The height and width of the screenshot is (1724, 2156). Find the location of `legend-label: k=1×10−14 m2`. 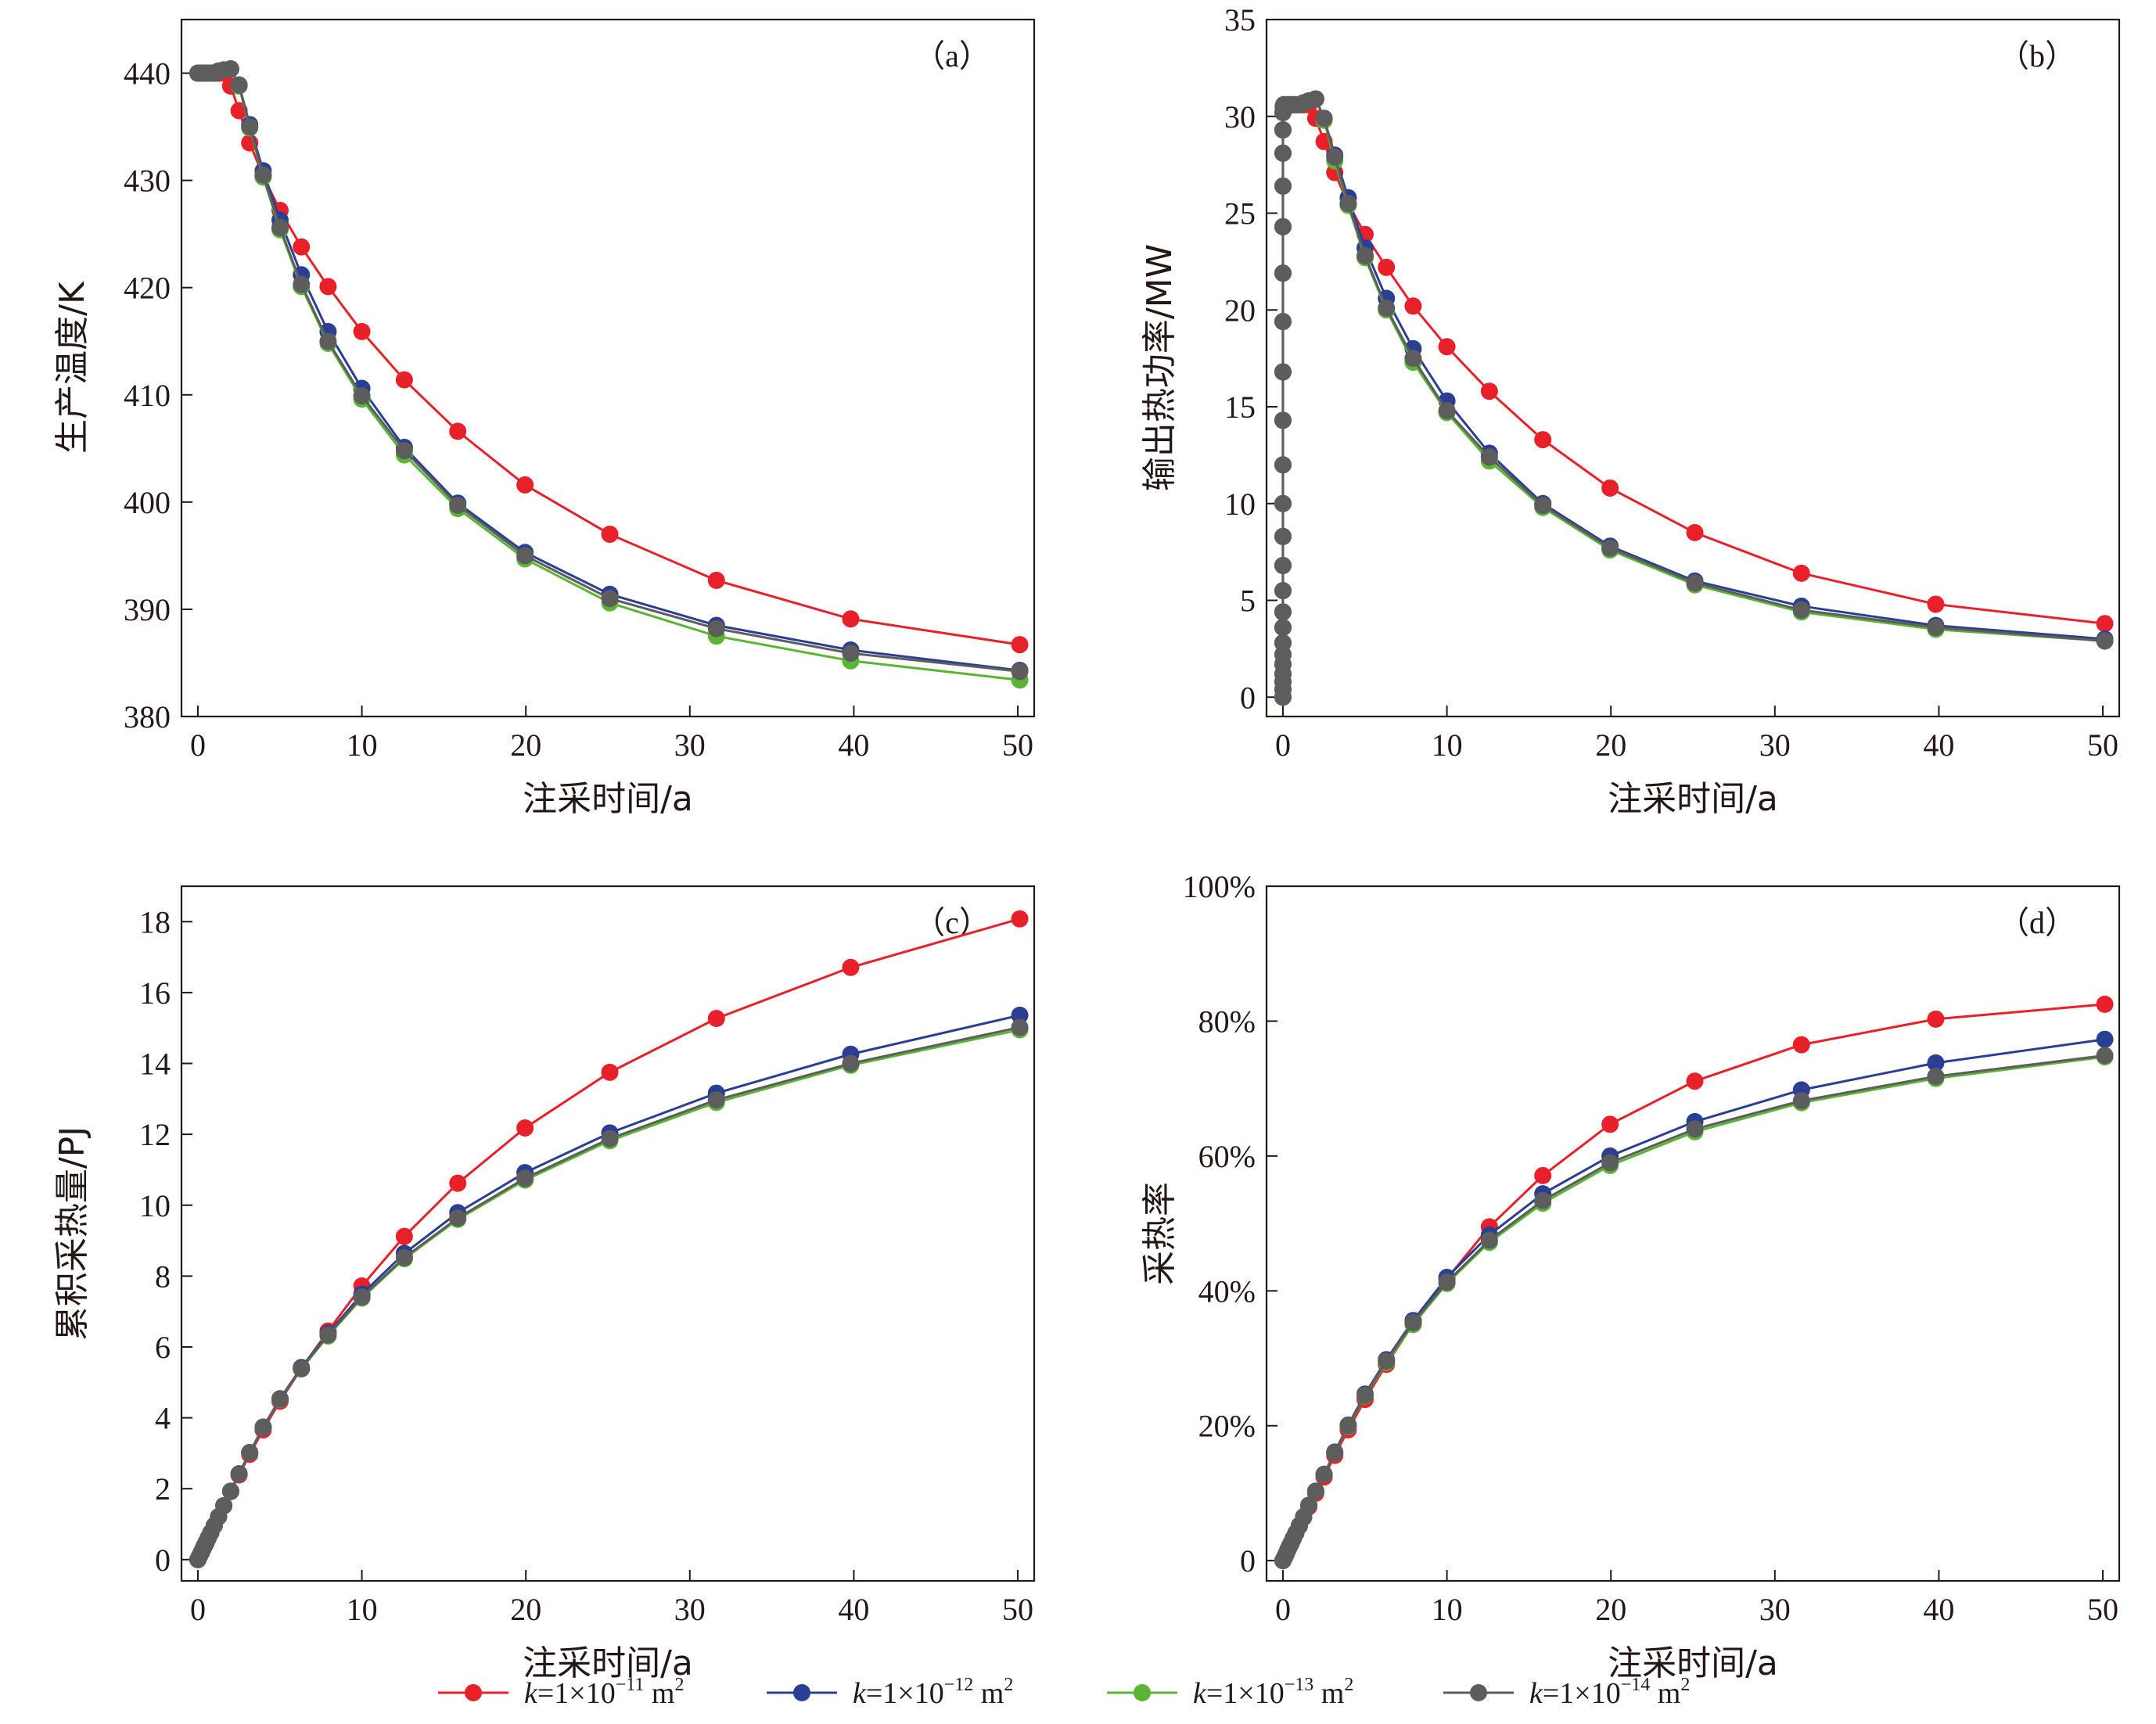

legend-label: k=1×10−14 m2 is located at coordinates (1609, 1692).